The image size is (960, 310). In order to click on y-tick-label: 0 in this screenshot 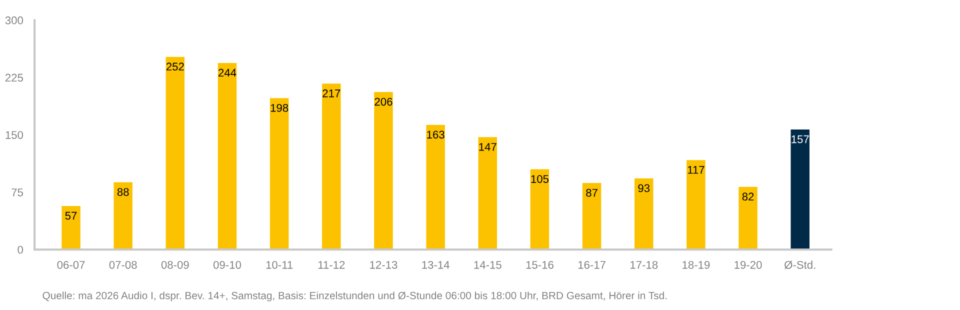, I will do `click(21, 250)`.